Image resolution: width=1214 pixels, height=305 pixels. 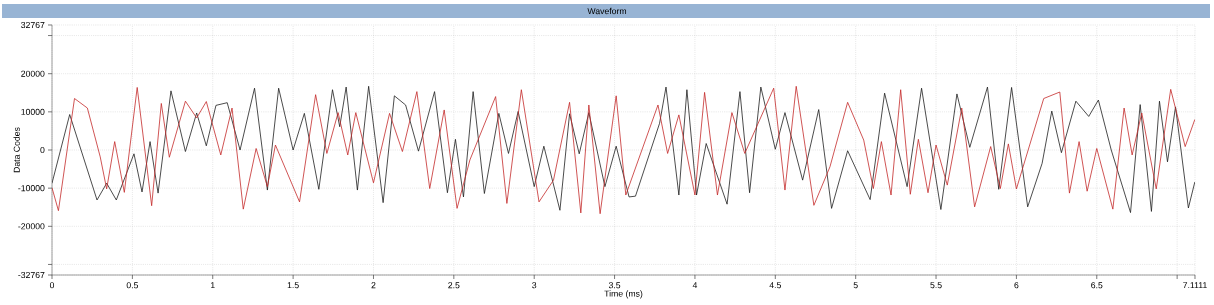 What do you see at coordinates (42, 150) in the screenshot?
I see `y-tick-label: 0` at bounding box center [42, 150].